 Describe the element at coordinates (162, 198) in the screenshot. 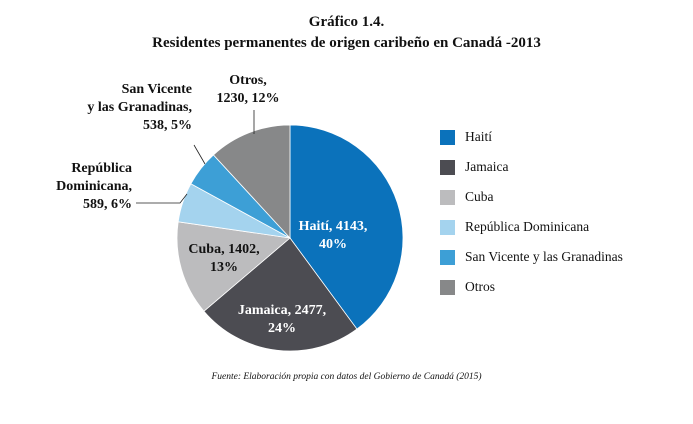

I see `leader-line-republica-dominicana` at that location.